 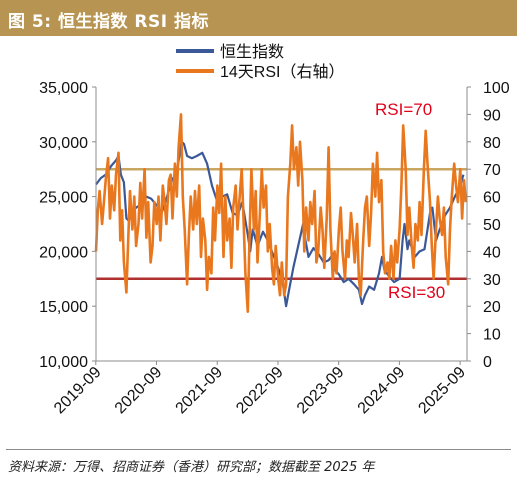 What do you see at coordinates (416, 292) in the screenshot?
I see `annotation-rsi-30: RSI=30` at bounding box center [416, 292].